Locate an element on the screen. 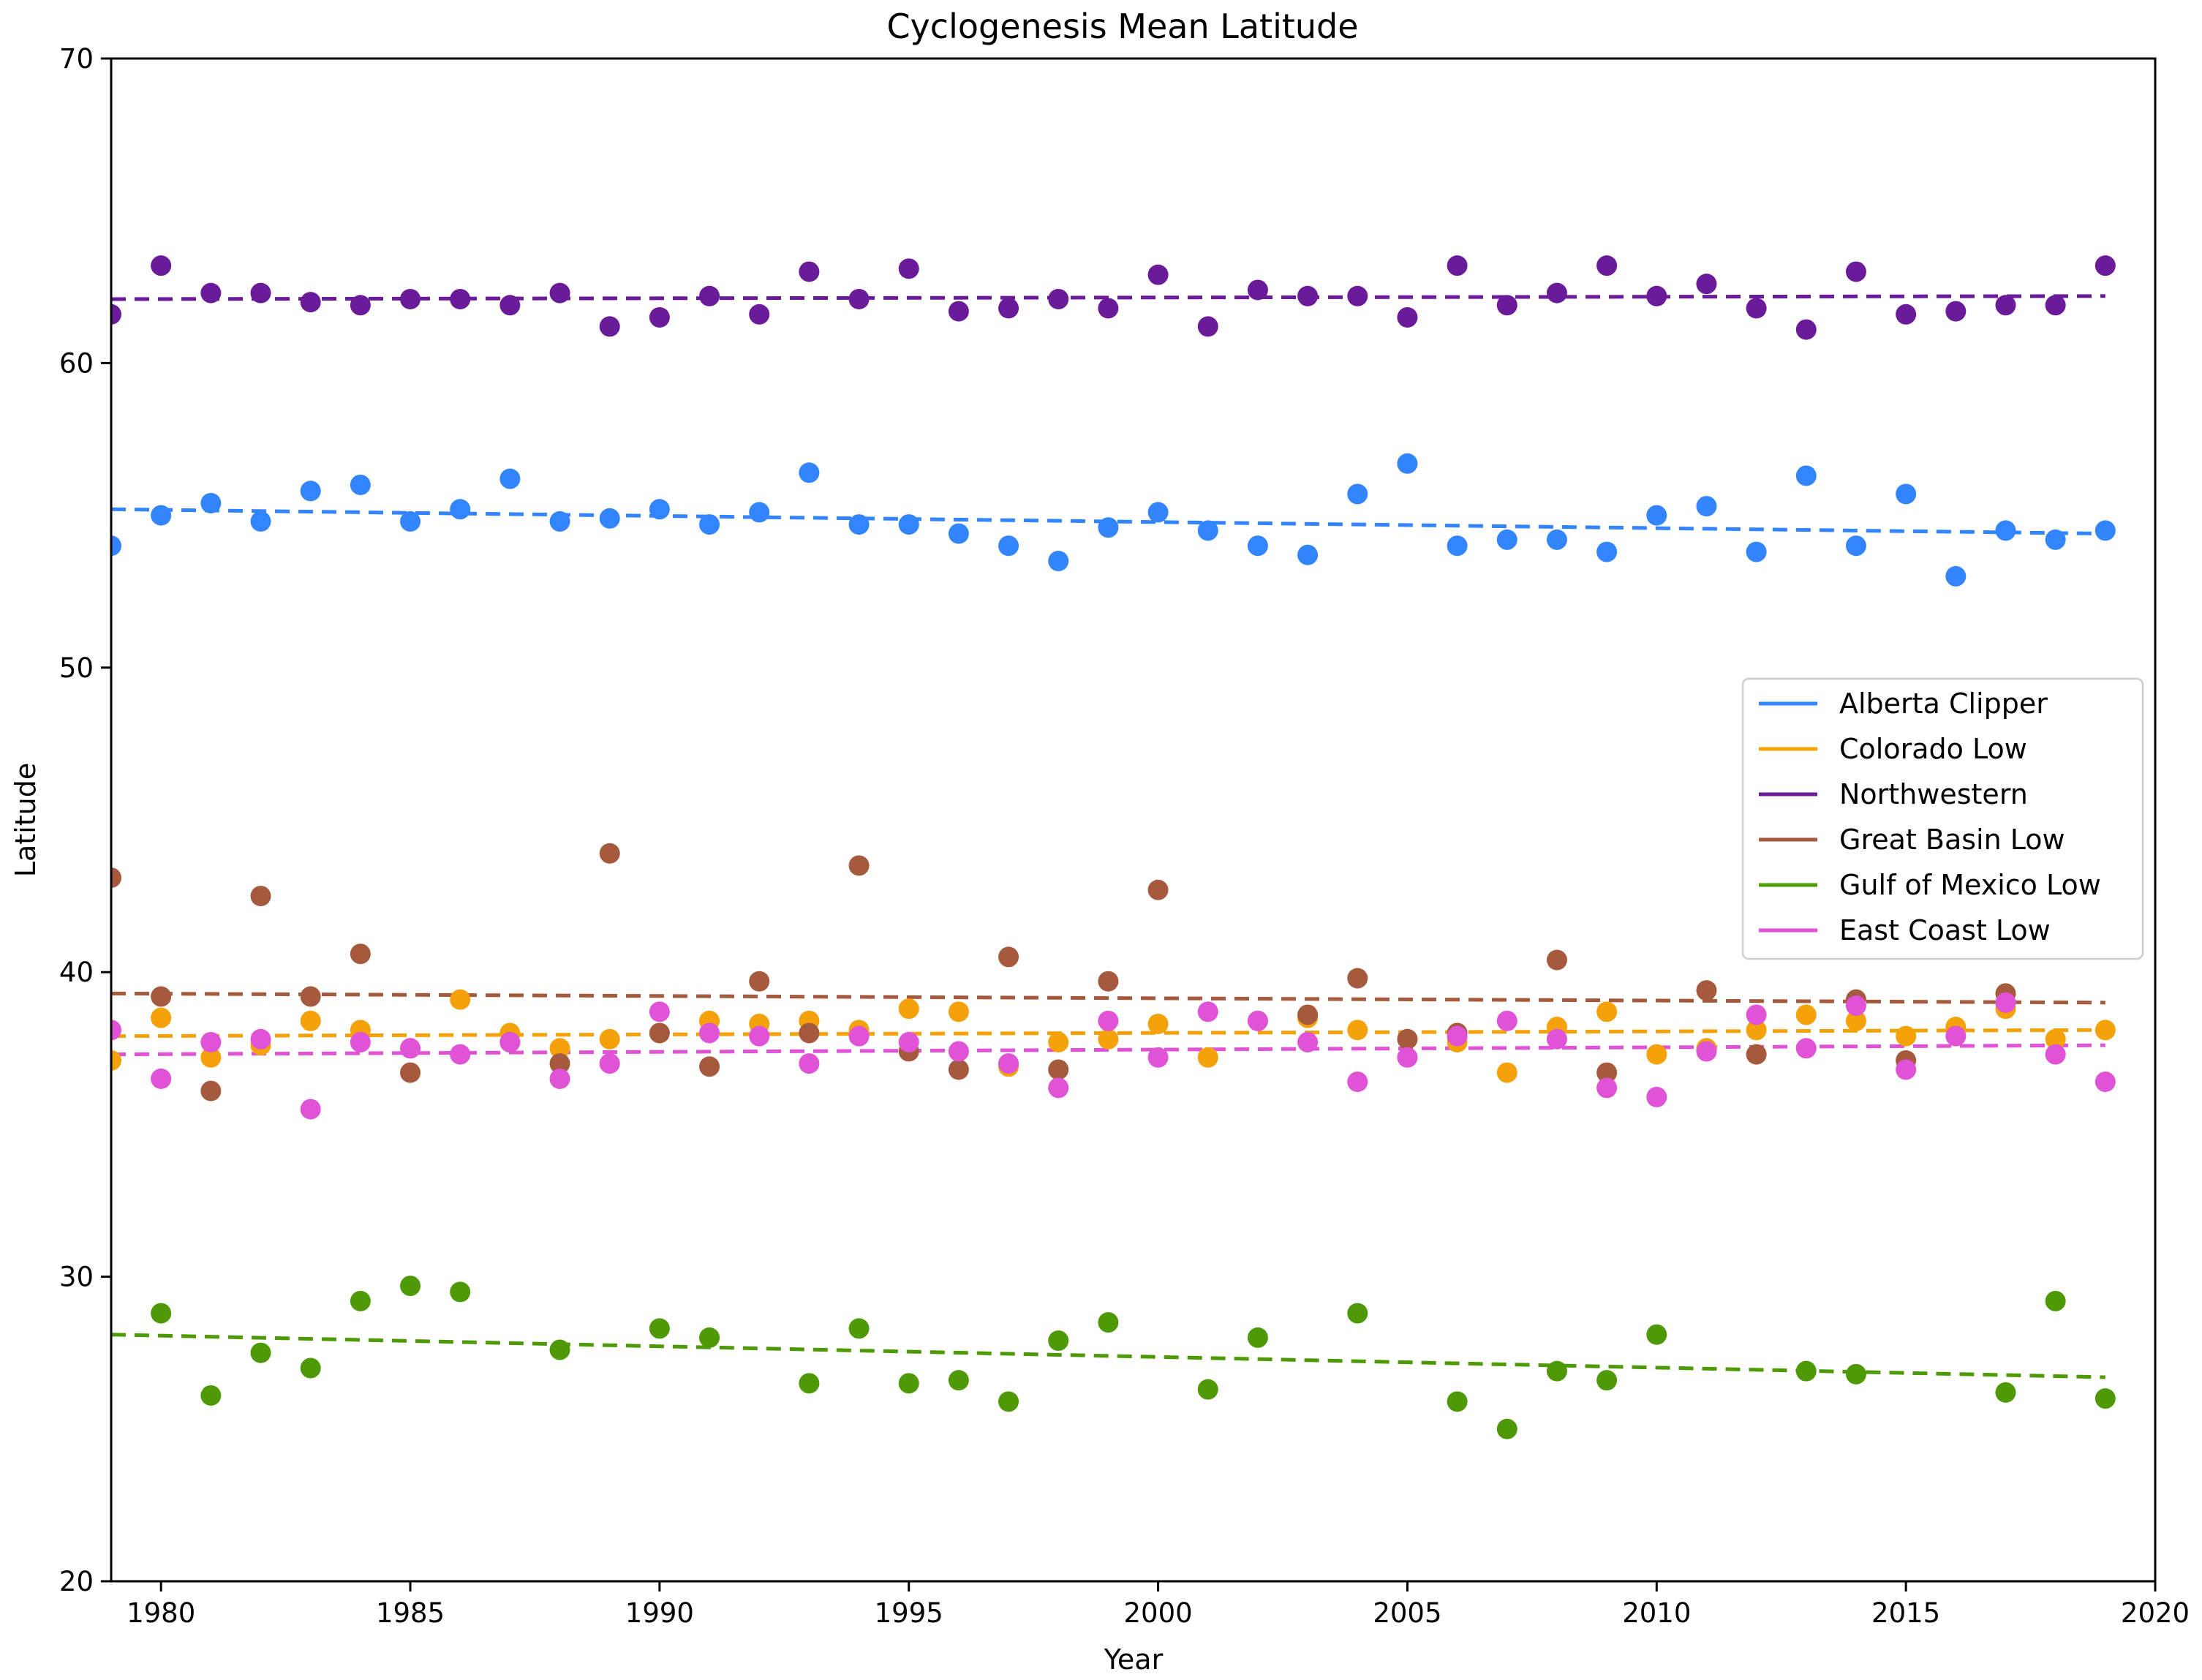 Image resolution: width=2202 pixels, height=1680 pixels. x-tick-label: 2010 is located at coordinates (1656, 1613).